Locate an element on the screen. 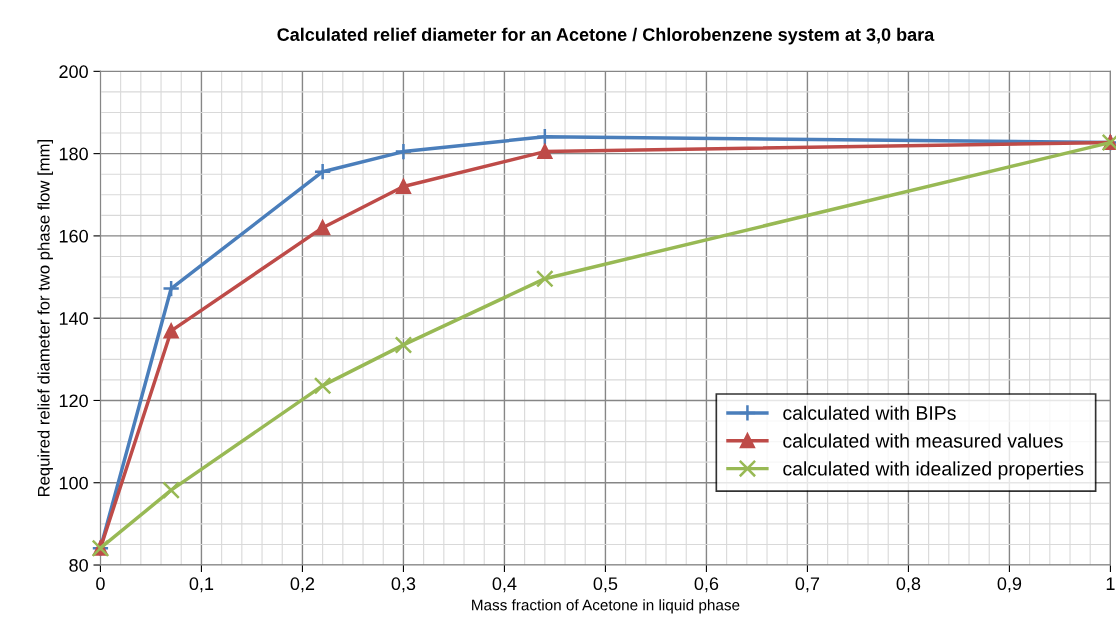 This screenshot has height=637, width=1116. y-tick-label: 140 is located at coordinates (73, 318).